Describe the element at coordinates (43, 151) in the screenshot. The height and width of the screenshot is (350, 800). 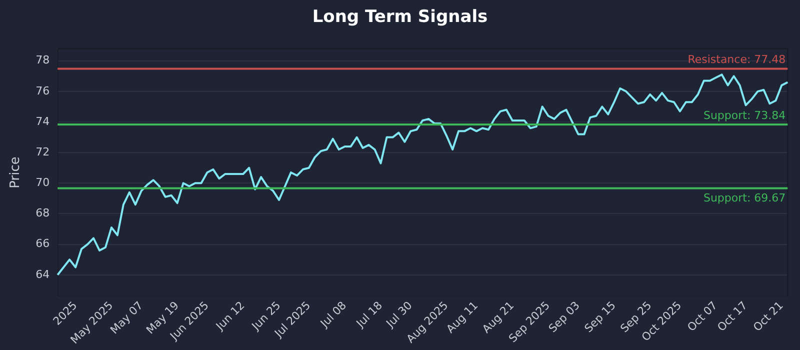
I see `y-tick-label: 72` at that location.